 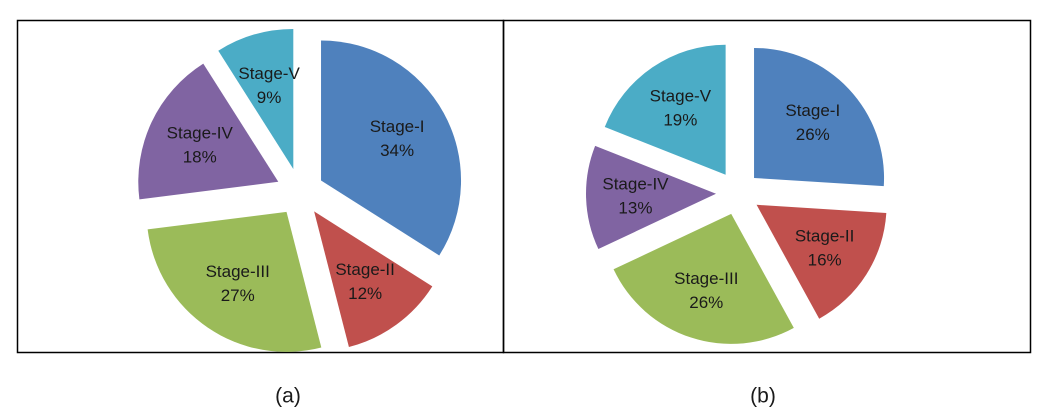 What do you see at coordinates (269, 97) in the screenshot?
I see `slice-value-label: 9%` at bounding box center [269, 97].